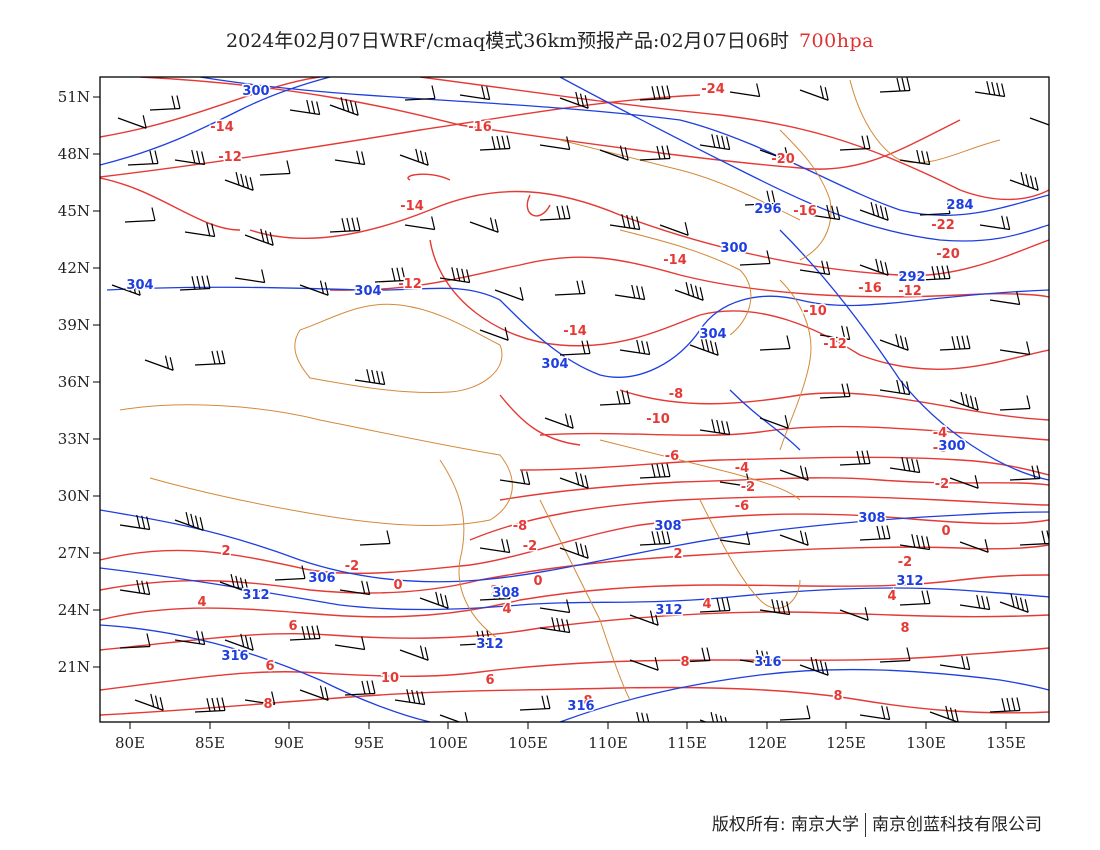  What do you see at coordinates (905, 562) in the screenshot?
I see `temperature-label: -2` at bounding box center [905, 562].